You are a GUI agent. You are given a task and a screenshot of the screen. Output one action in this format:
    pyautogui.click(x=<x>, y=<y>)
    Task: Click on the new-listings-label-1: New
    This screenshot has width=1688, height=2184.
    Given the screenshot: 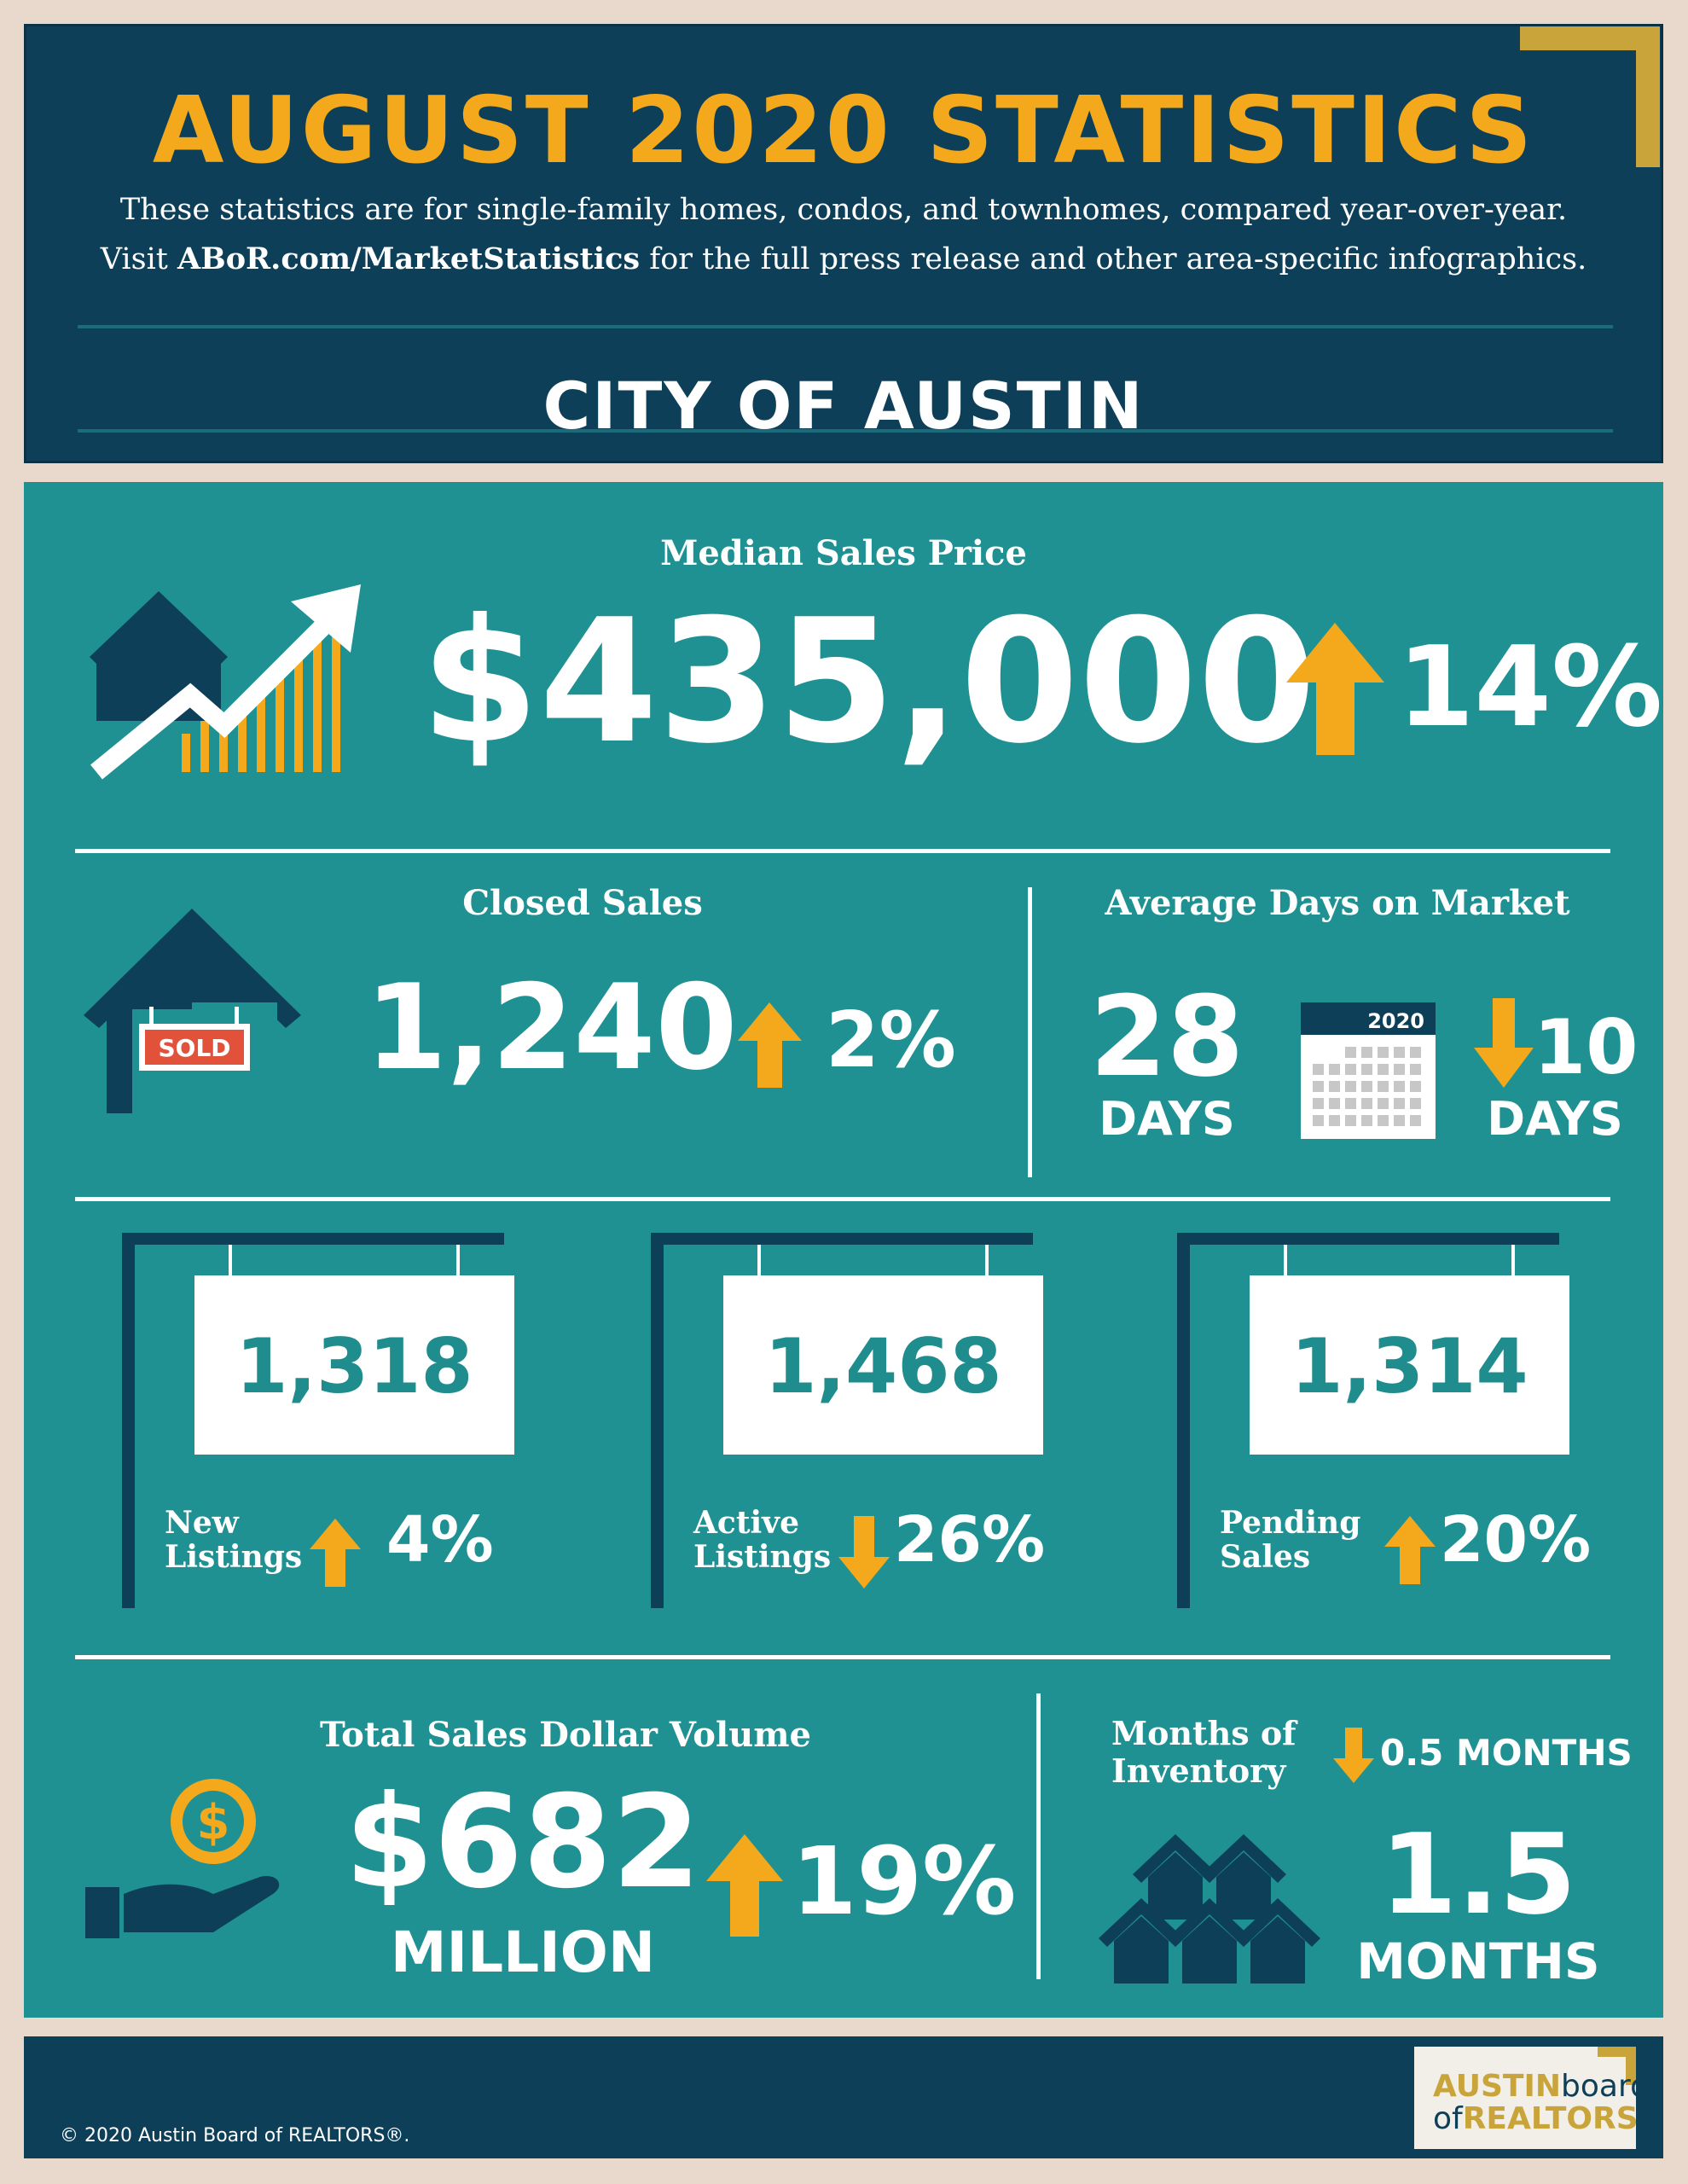 What is the action you would take?
    pyautogui.click(x=202, y=1523)
    